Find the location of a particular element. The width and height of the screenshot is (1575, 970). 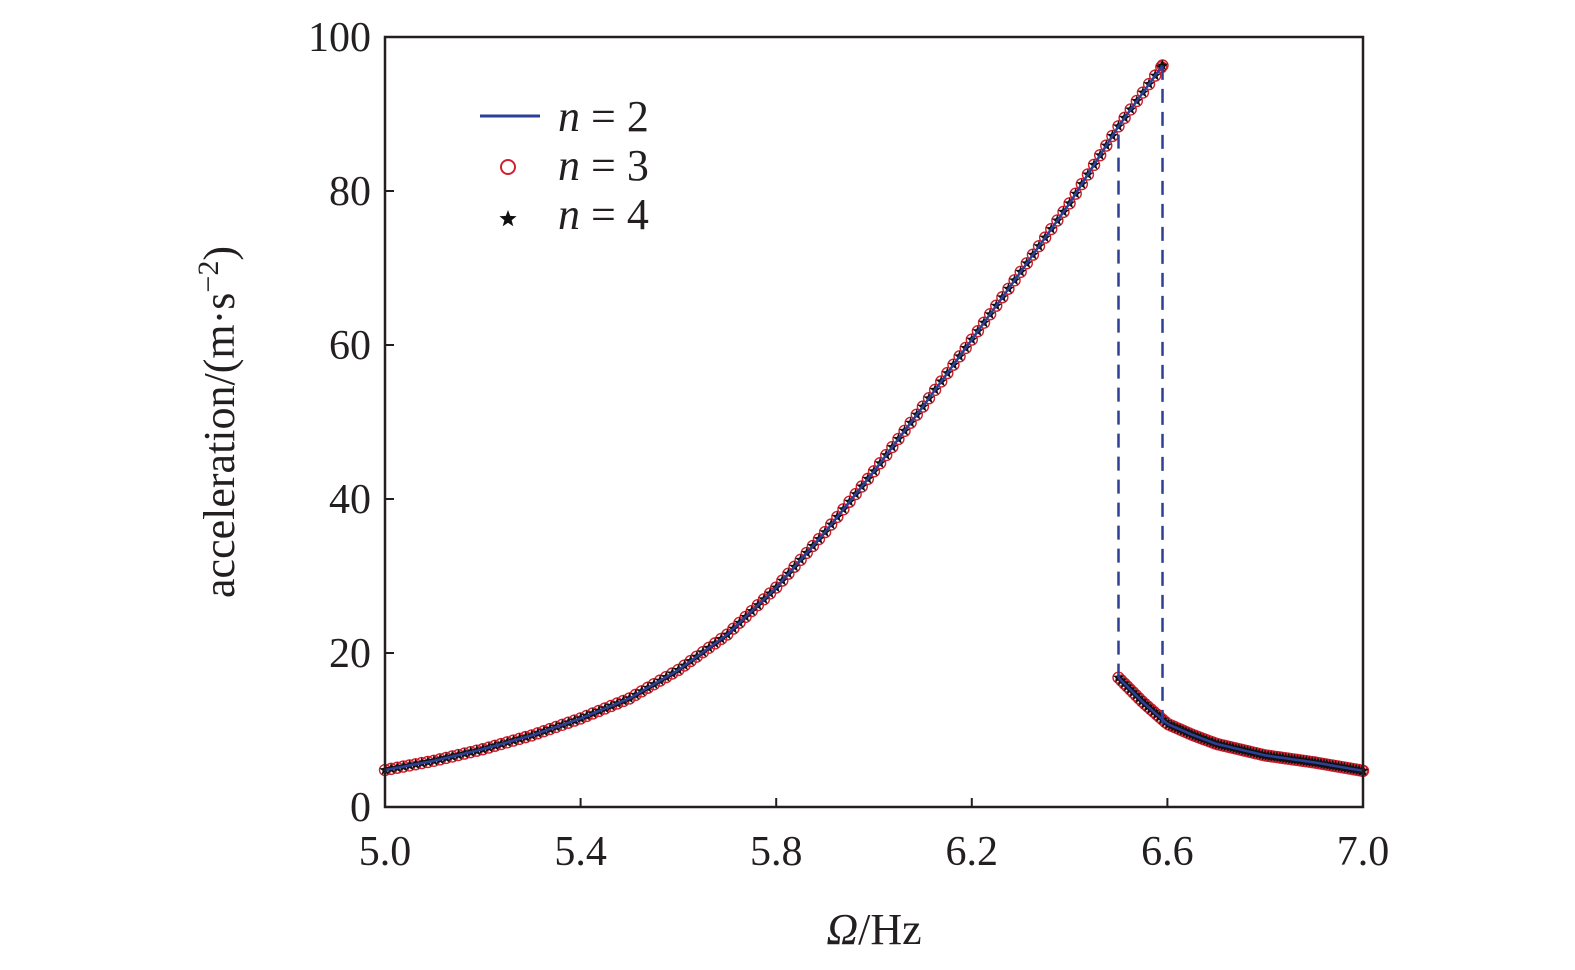

legend-label-n4: n = 4 is located at coordinates (603, 214).